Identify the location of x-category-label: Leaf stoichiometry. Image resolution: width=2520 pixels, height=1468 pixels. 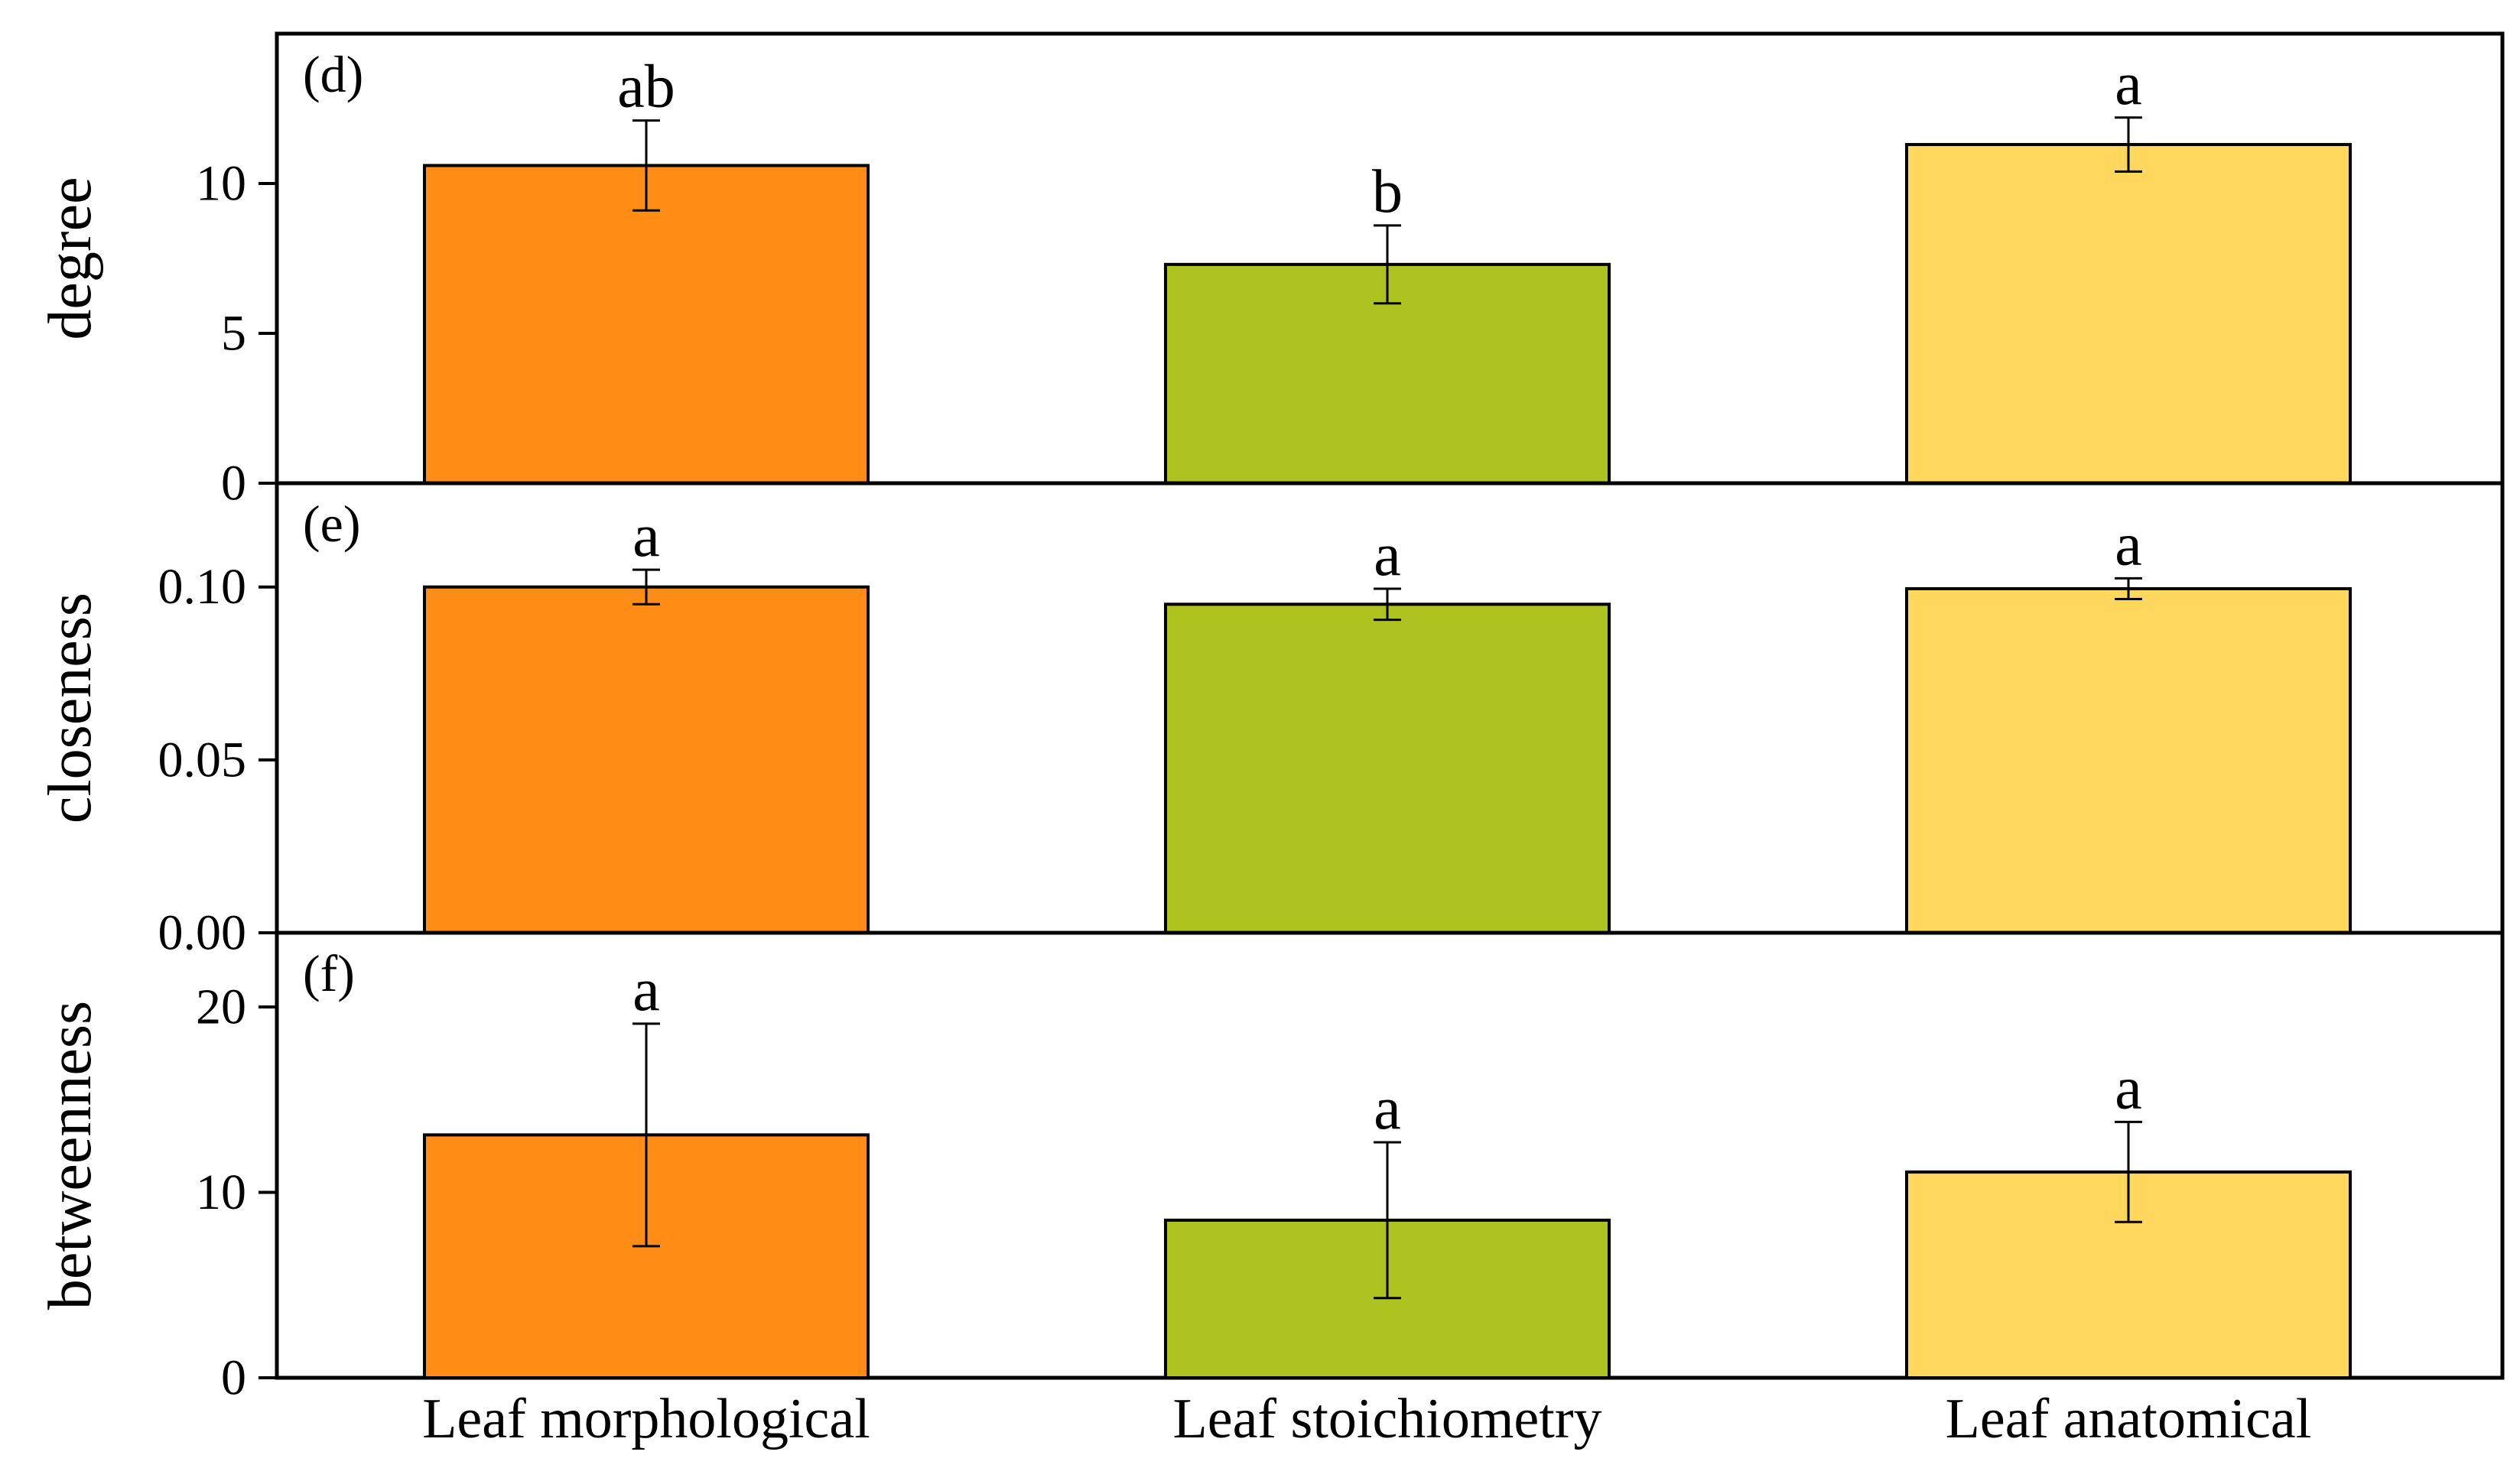
(1388, 1419).